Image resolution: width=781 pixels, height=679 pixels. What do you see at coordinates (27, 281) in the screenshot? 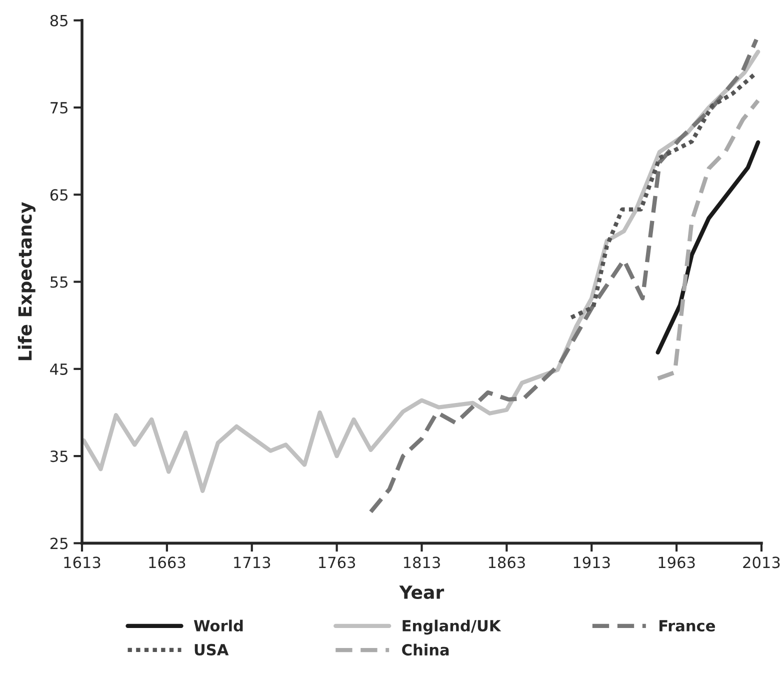
I see `y-axis-title: Life Expectancy` at bounding box center [27, 281].